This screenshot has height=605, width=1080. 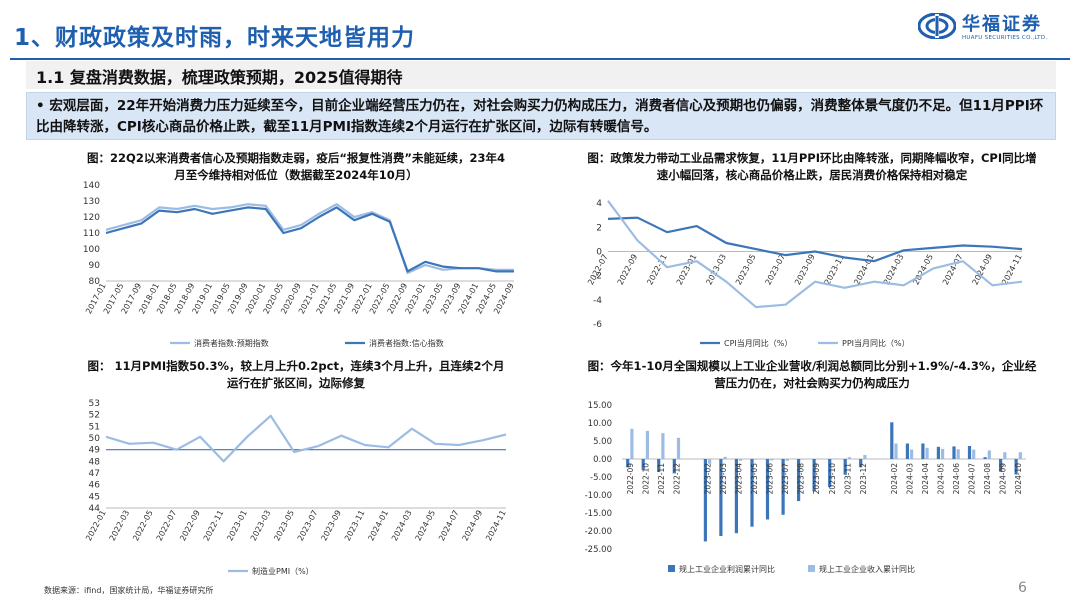 What do you see at coordinates (1022, 588) in the screenshot?
I see `page-number: 6` at bounding box center [1022, 588].